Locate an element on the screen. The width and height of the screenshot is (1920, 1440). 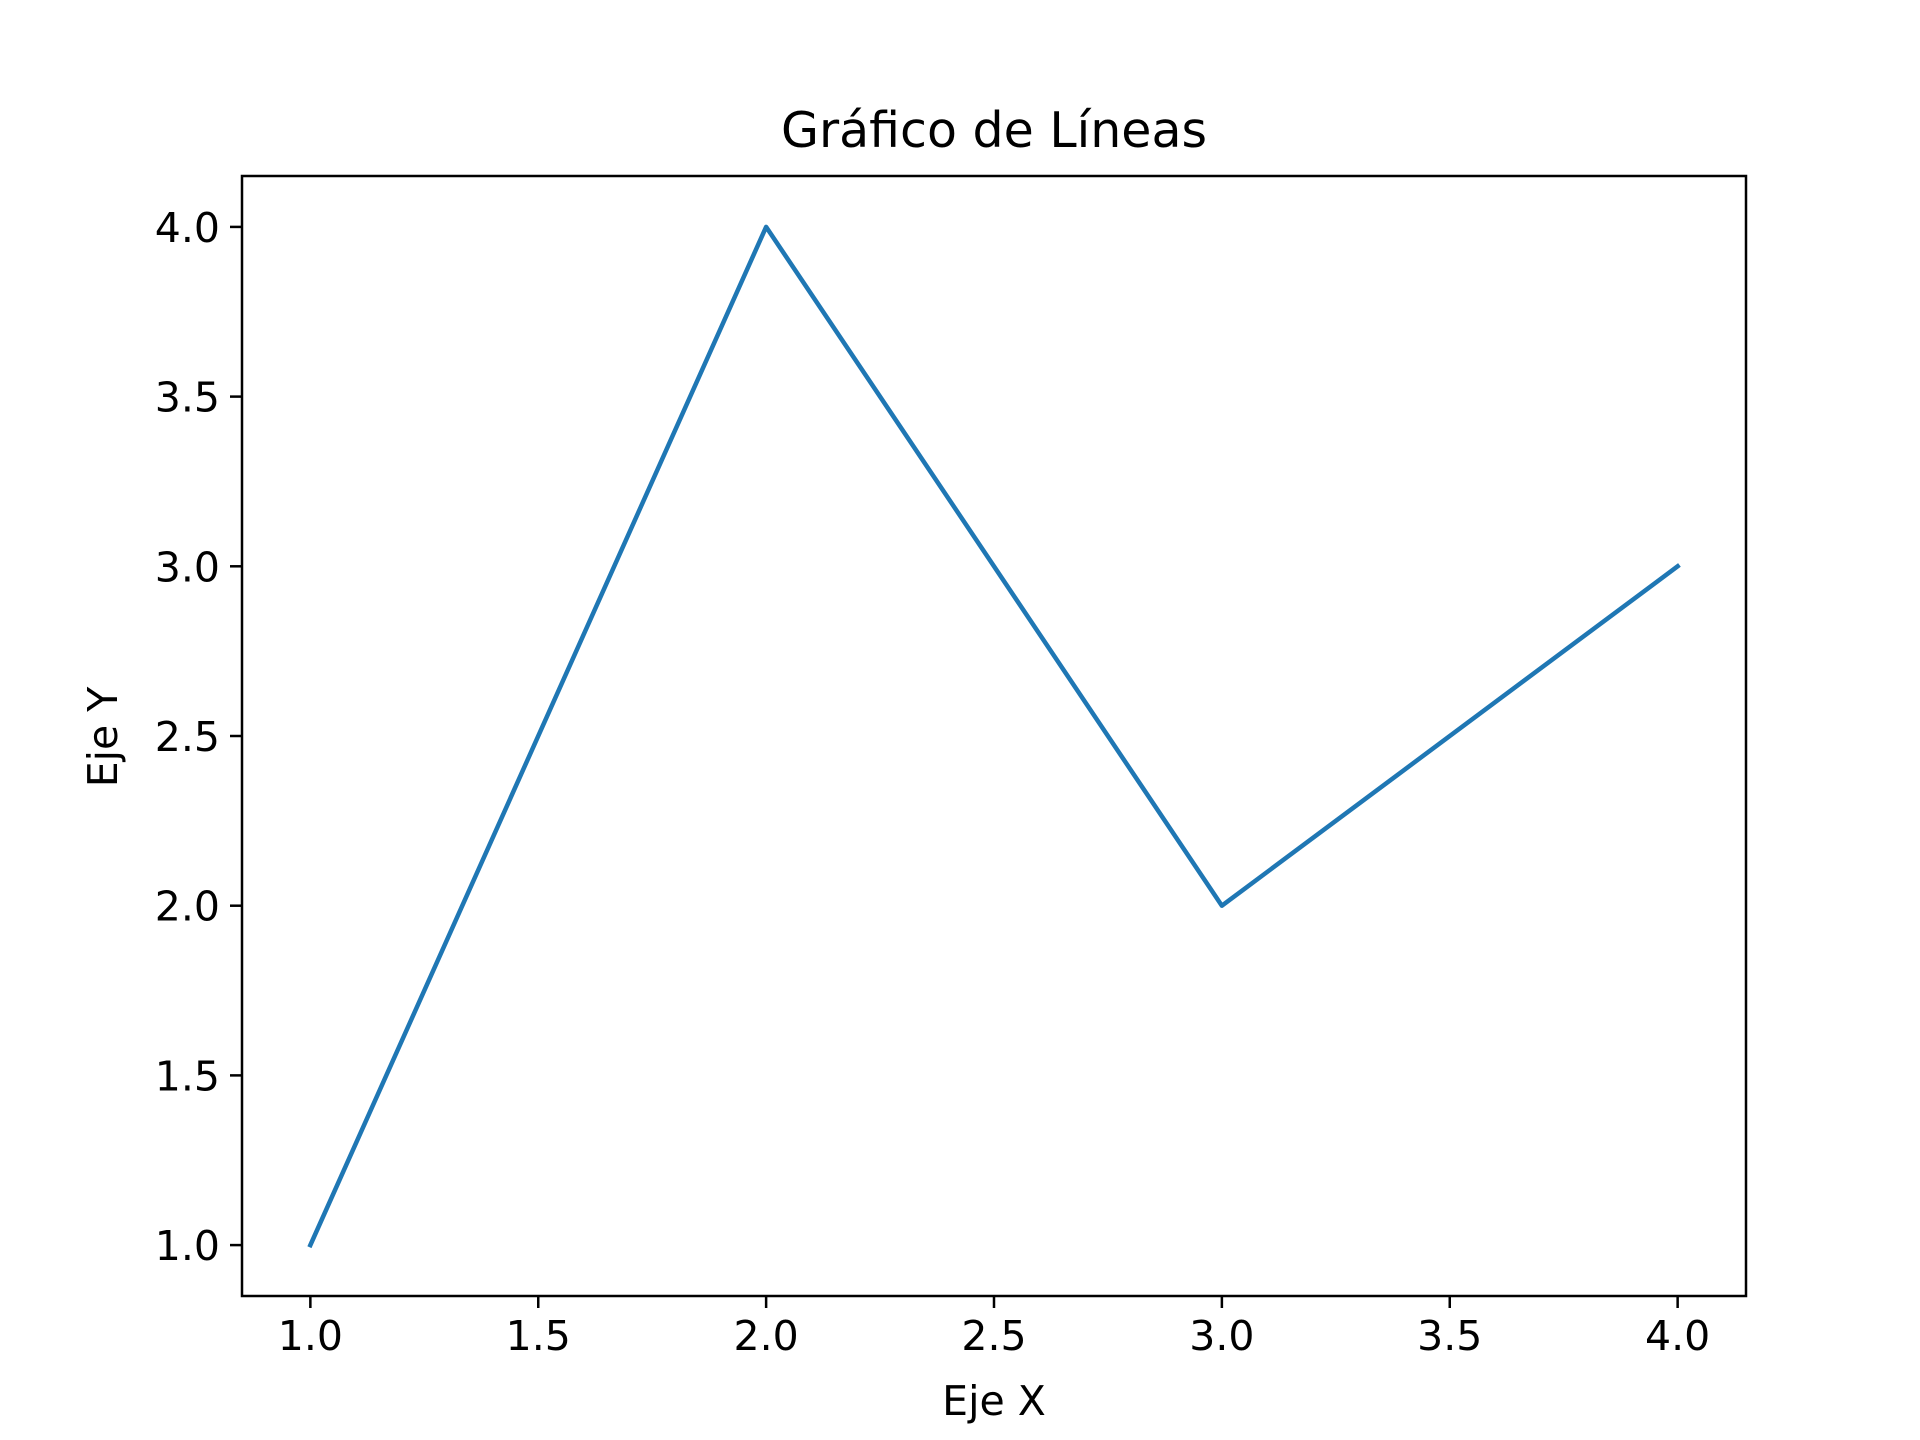
y-tick-label: 3.5 is located at coordinates (187, 398).